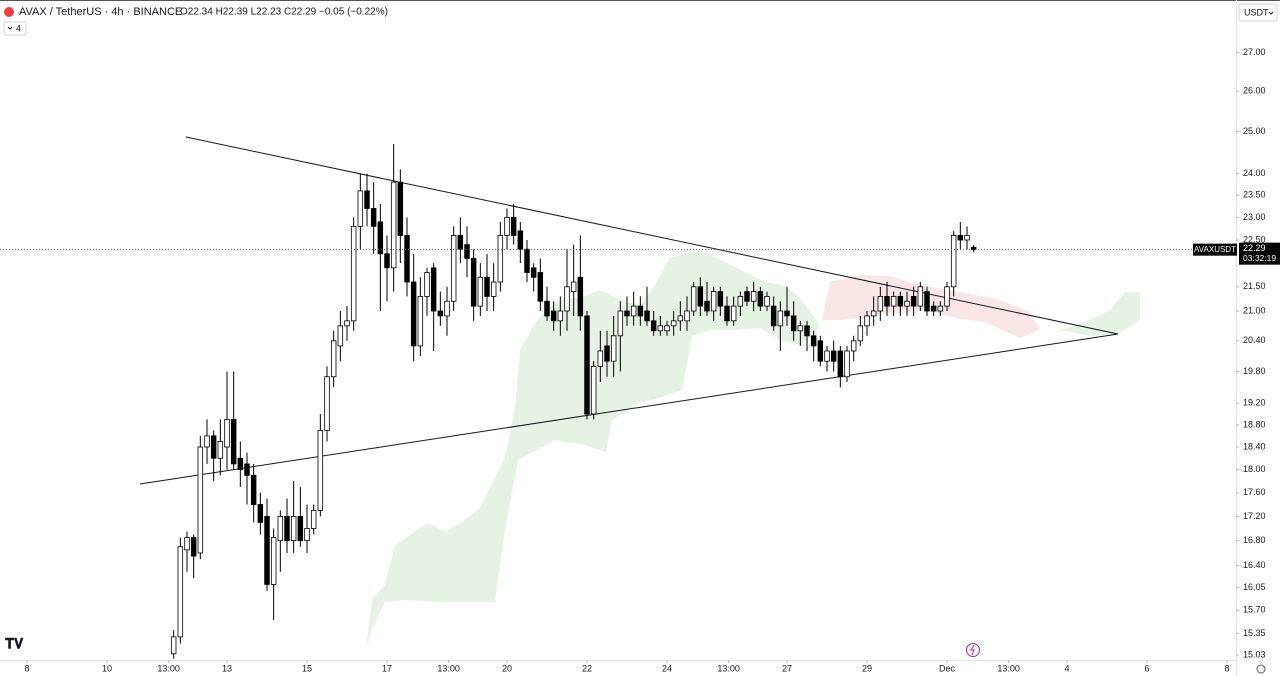  Describe the element at coordinates (1254, 655) in the screenshot. I see `y-tick-label: 15.03` at that location.